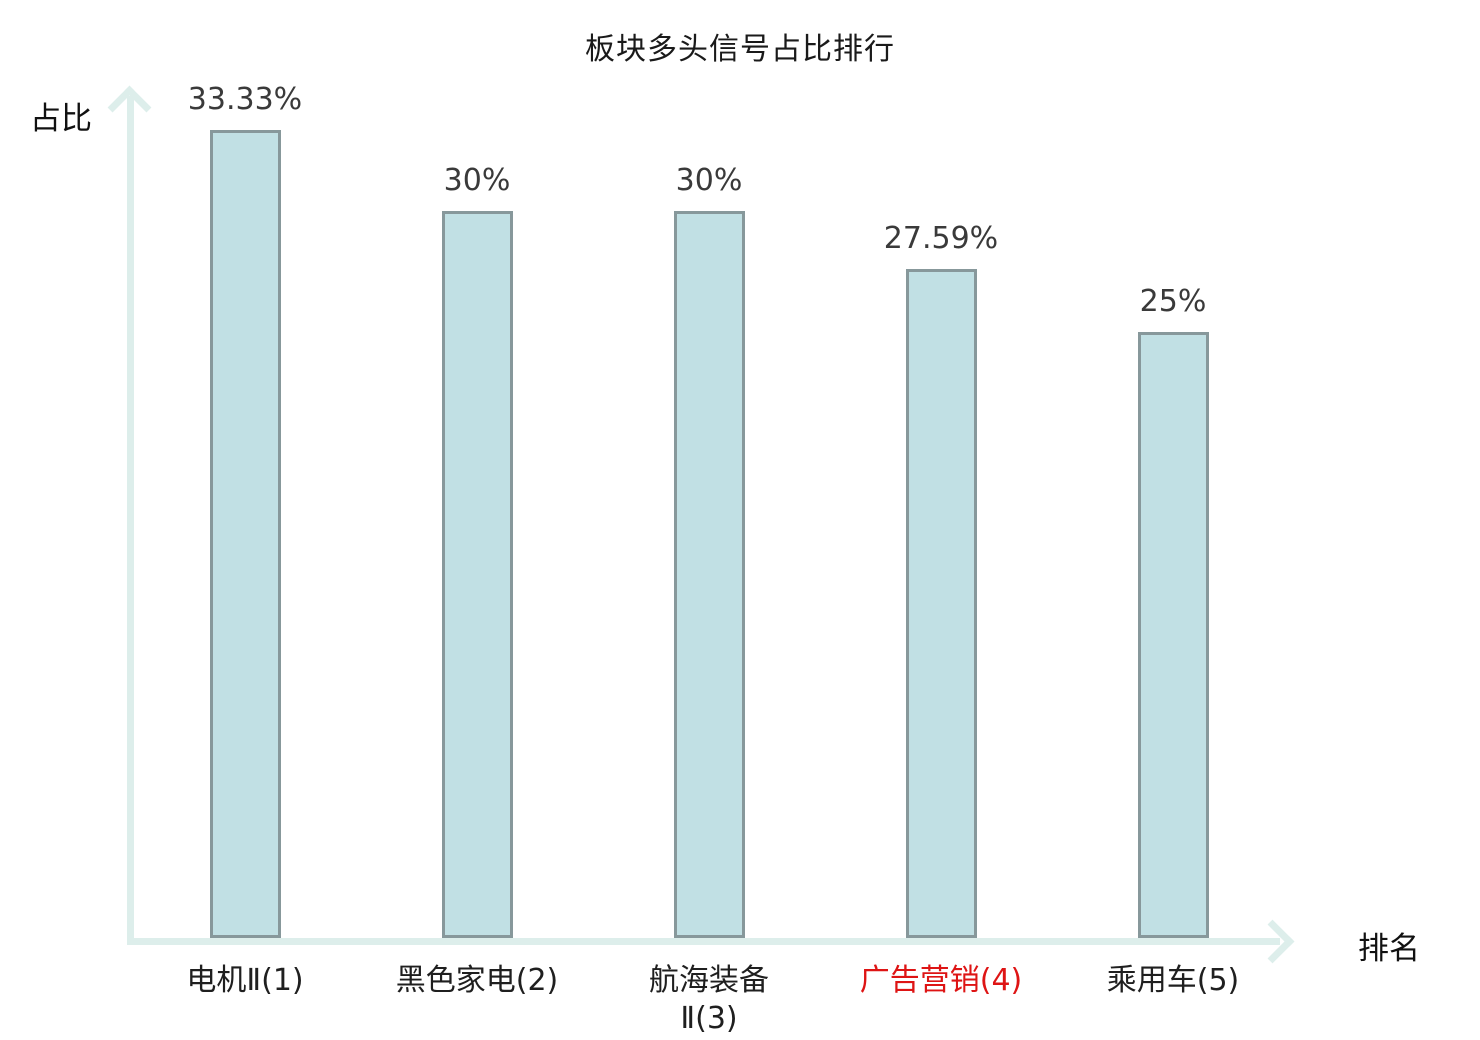 The width and height of the screenshot is (1480, 1040). I want to click on x-axis-line, so click(703, 941).